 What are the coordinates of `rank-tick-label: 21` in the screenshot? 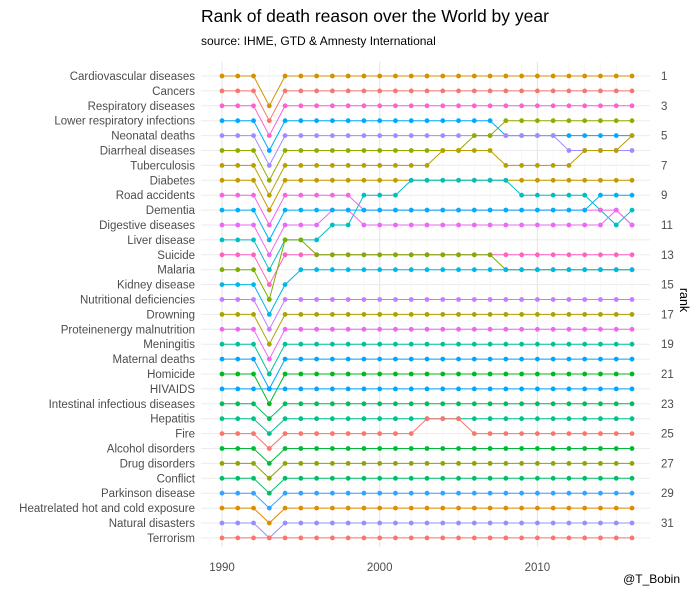 It's located at (667, 375).